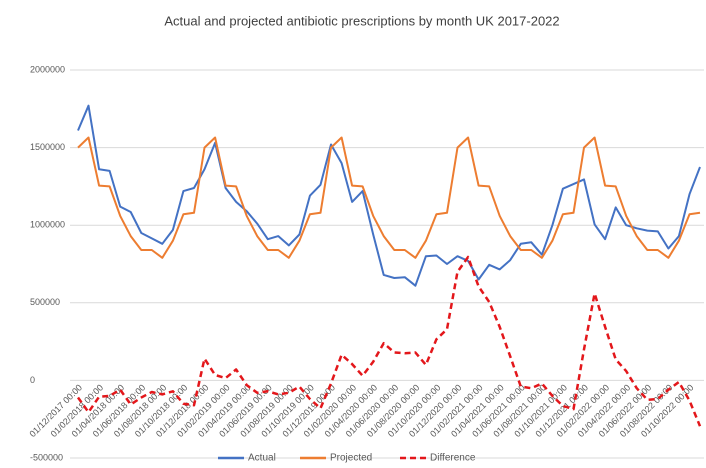 The width and height of the screenshot is (706, 468). What do you see at coordinates (351, 458) in the screenshot?
I see `legend-label: Projected` at bounding box center [351, 458].